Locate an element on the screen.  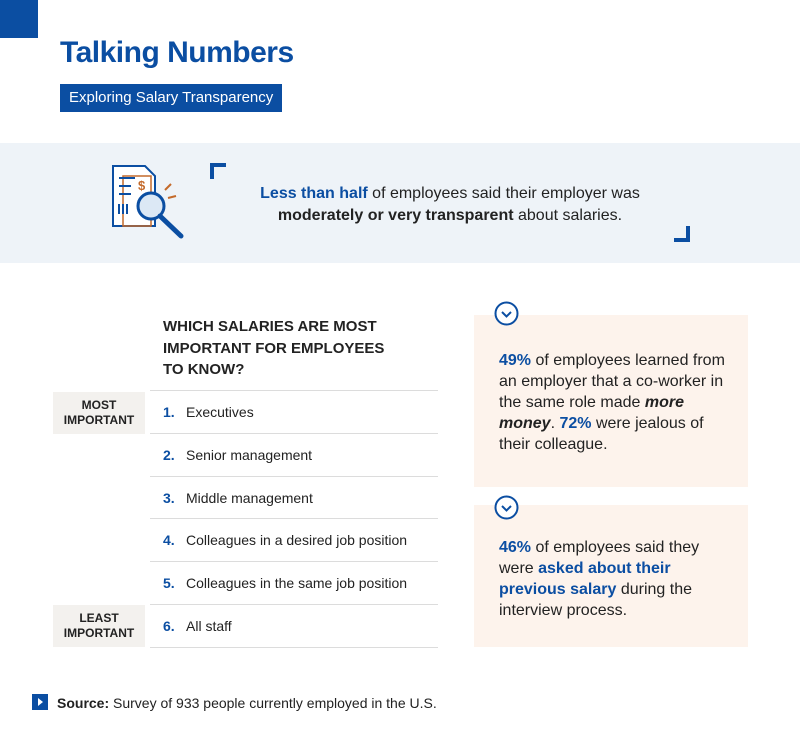
ranking-row: 1. Executives is located at coordinates (294, 411).